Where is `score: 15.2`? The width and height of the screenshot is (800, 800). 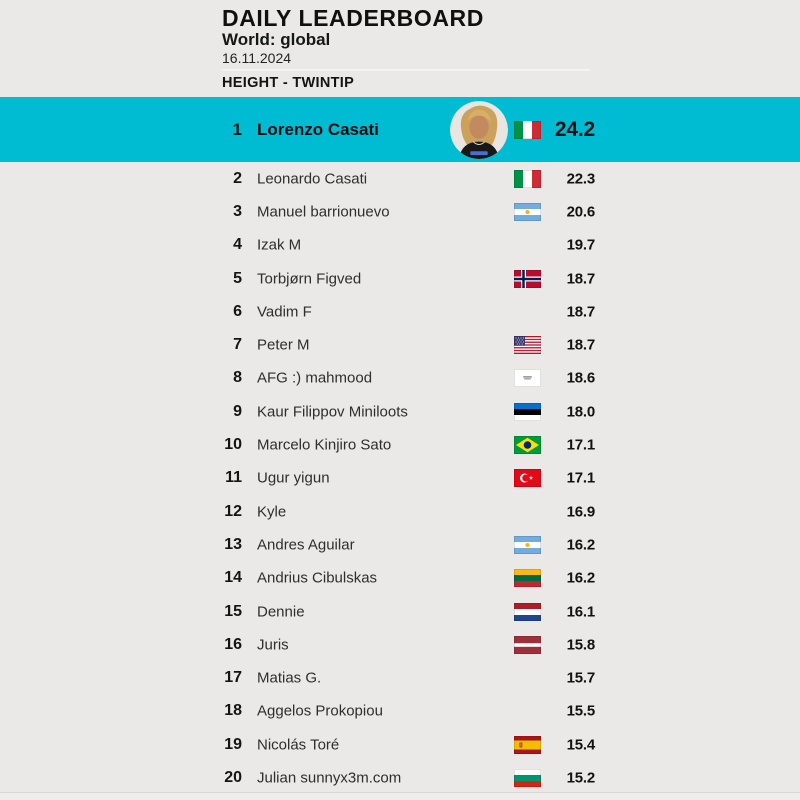 score: 15.2 is located at coordinates (581, 778).